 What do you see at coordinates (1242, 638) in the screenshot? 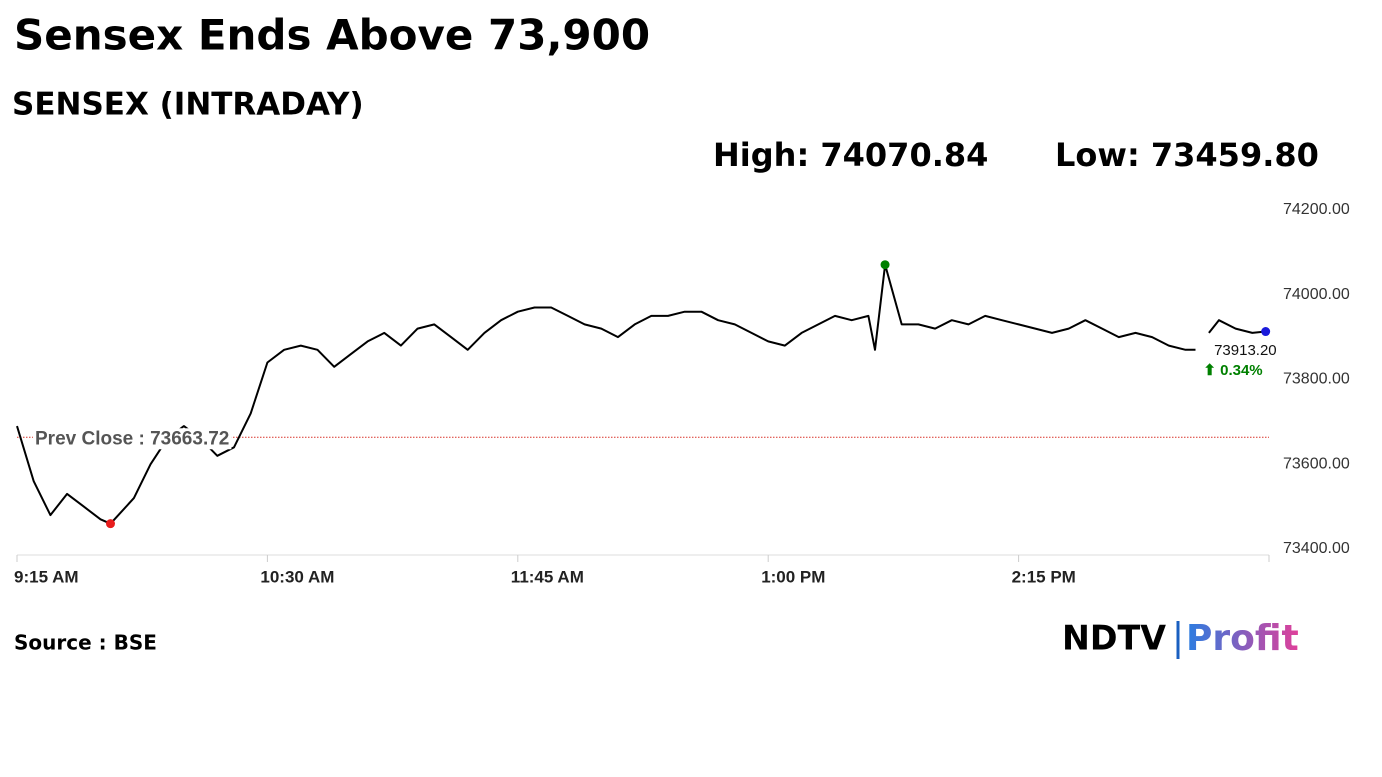
I see `brand-profit: Profit` at bounding box center [1242, 638].